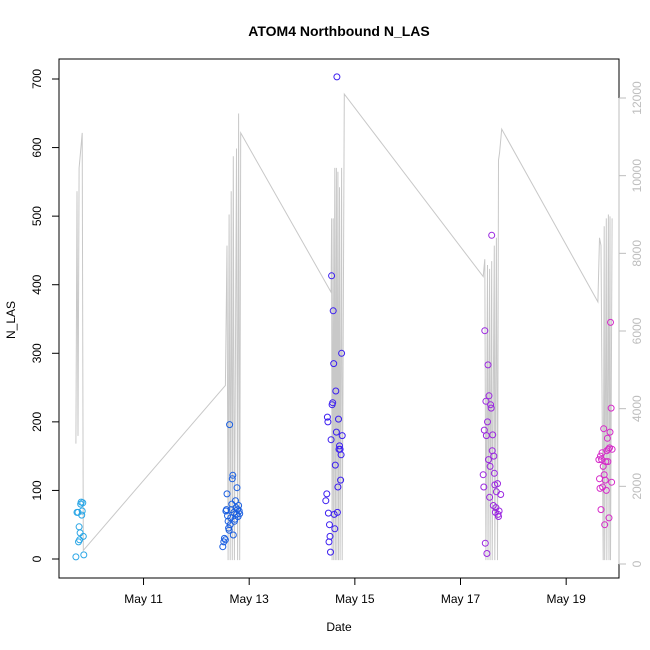 The width and height of the screenshot is (650, 650). What do you see at coordinates (250, 599) in the screenshot?
I see `x-tick-label: May 13` at bounding box center [250, 599].